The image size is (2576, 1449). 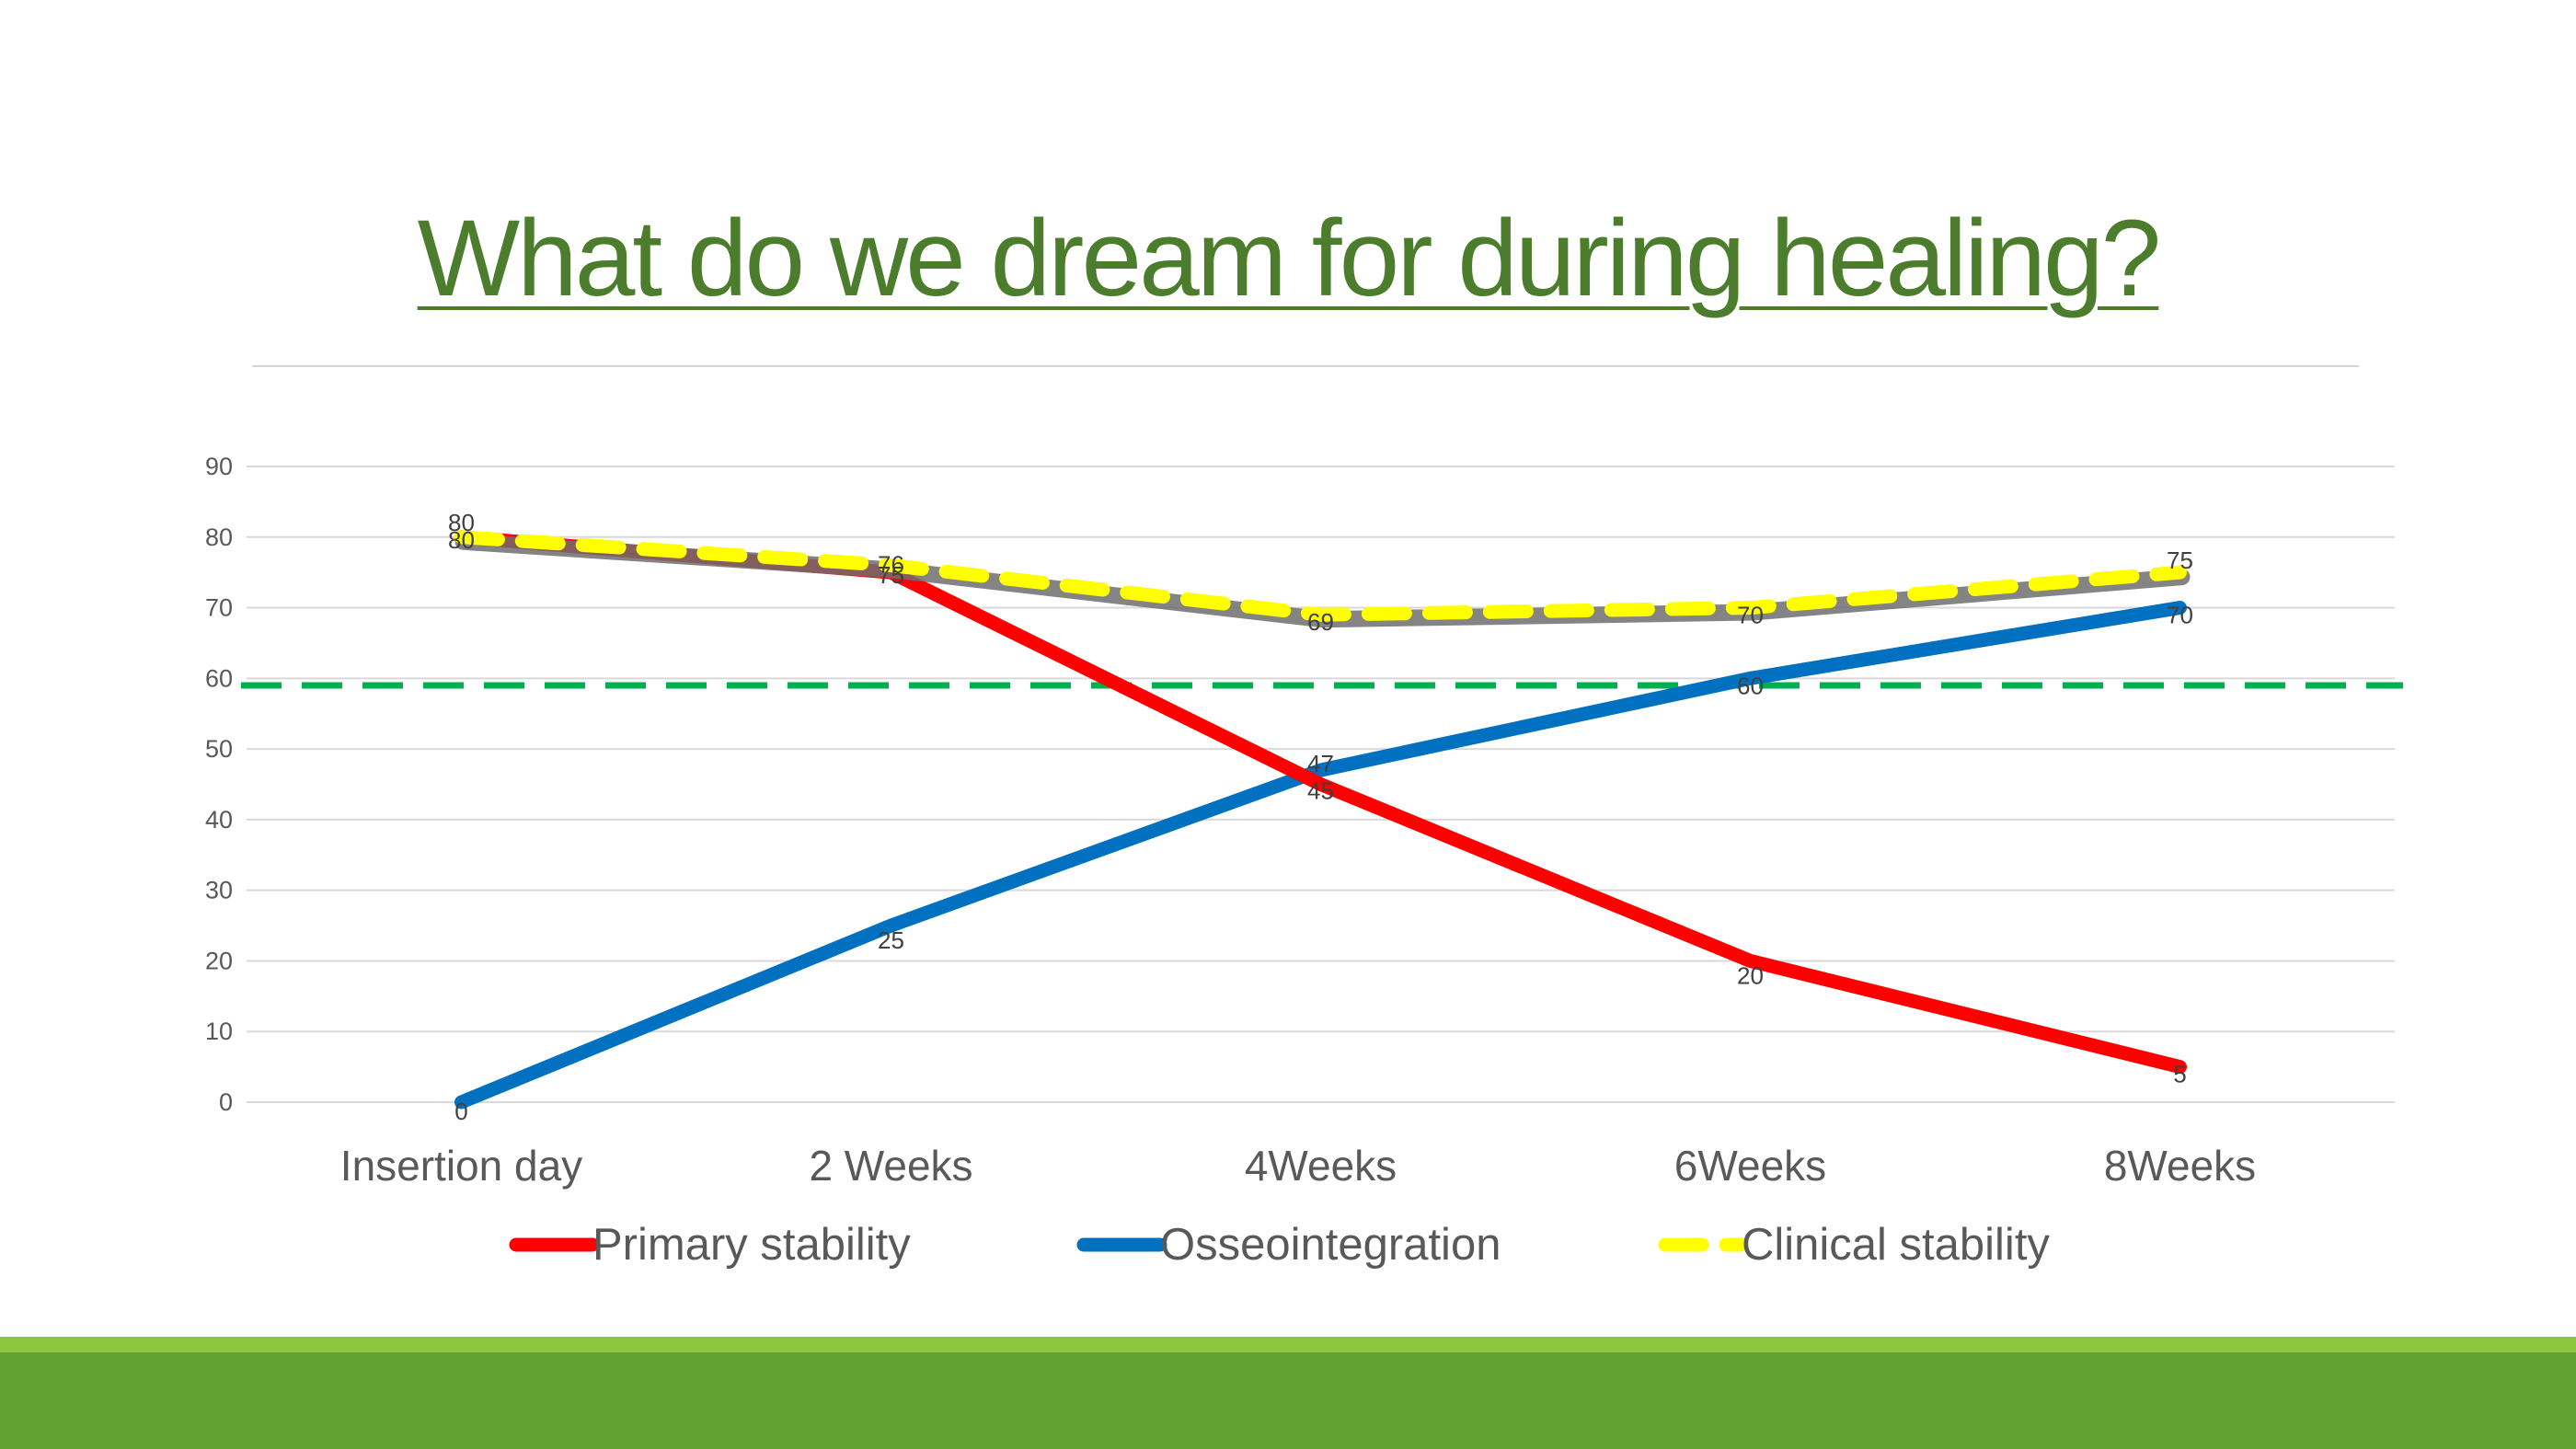 What do you see at coordinates (219, 749) in the screenshot?
I see `y-tick-label: 50` at bounding box center [219, 749].